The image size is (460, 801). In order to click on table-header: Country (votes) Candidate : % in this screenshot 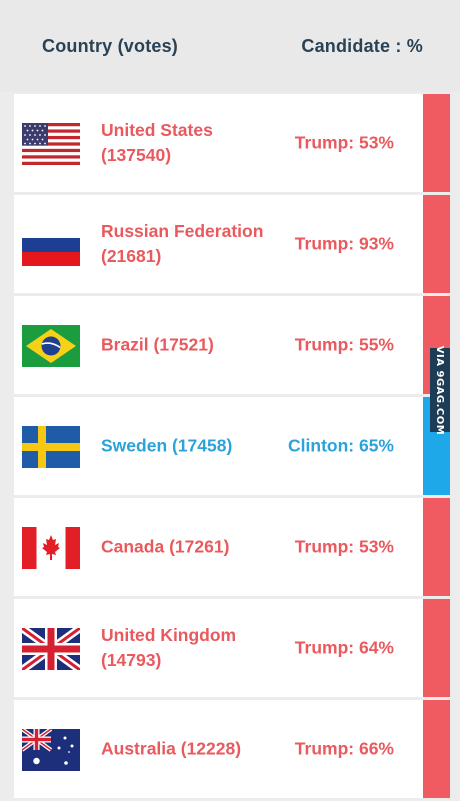, I will do `click(230, 46)`.